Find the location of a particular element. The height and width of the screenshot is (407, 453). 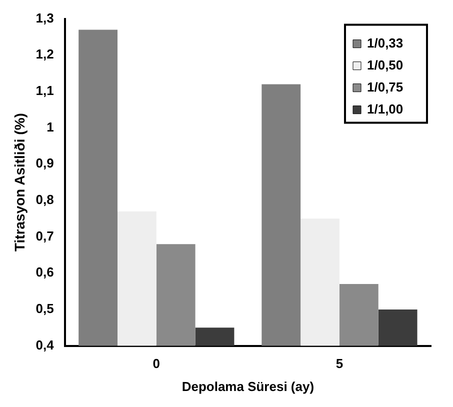

y-tick-label: 0,7 is located at coordinates (45, 236).